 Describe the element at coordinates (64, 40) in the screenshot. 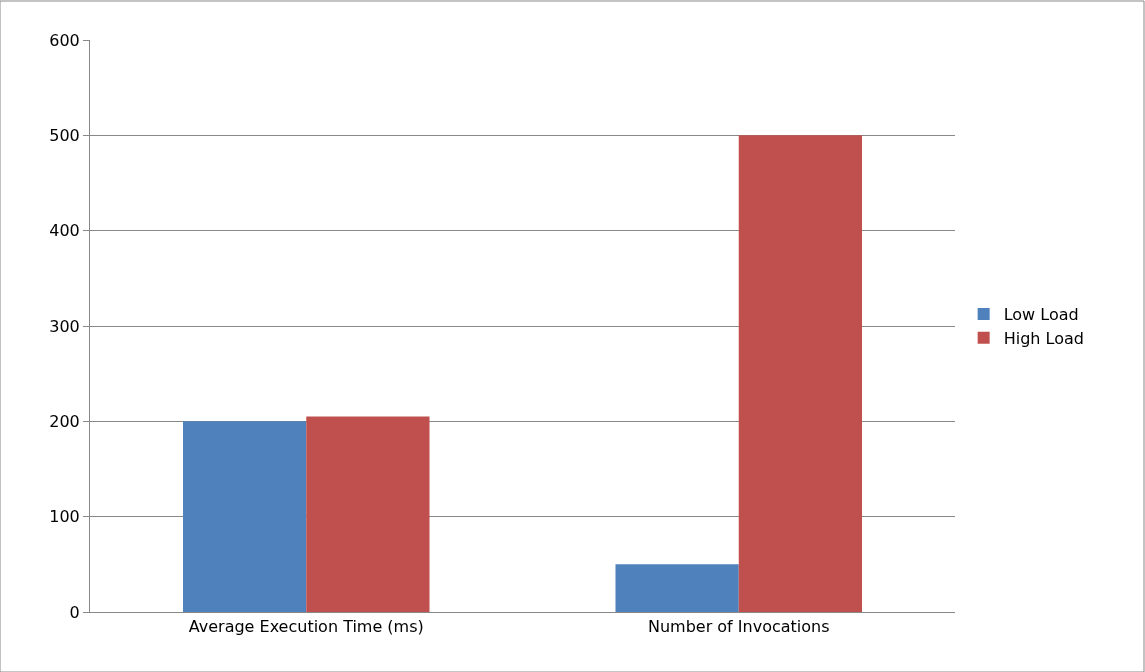

I see `y-tick-label: 600` at that location.